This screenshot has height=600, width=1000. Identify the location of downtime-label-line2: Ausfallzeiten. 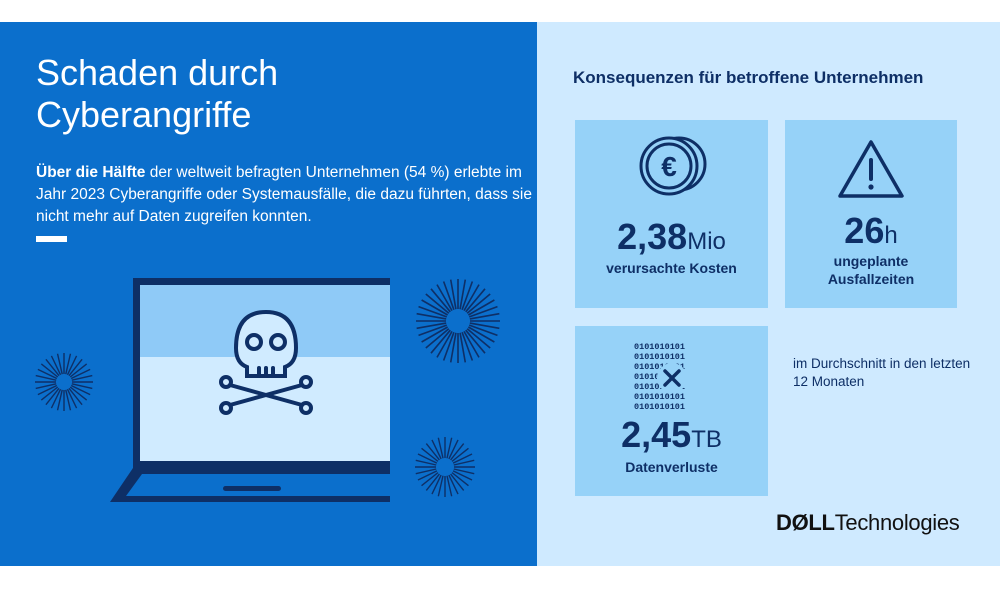
(871, 279).